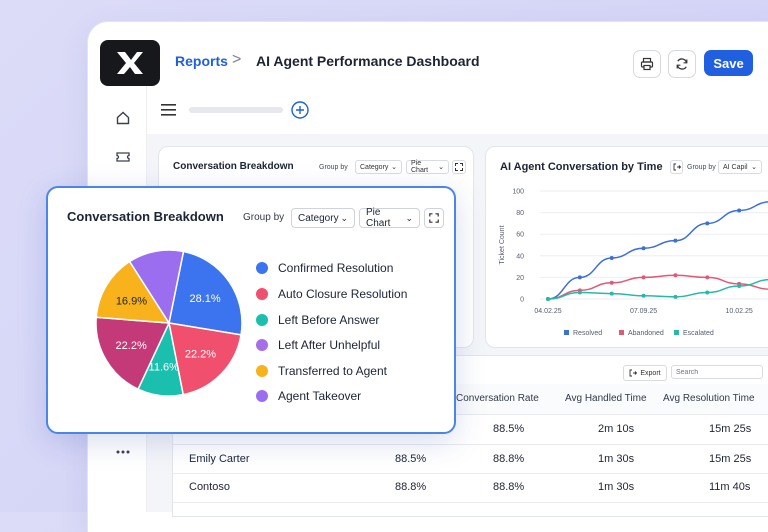 This screenshot has height=532, width=768. I want to click on pie-slice-confirmed-resolution, so click(205, 293).